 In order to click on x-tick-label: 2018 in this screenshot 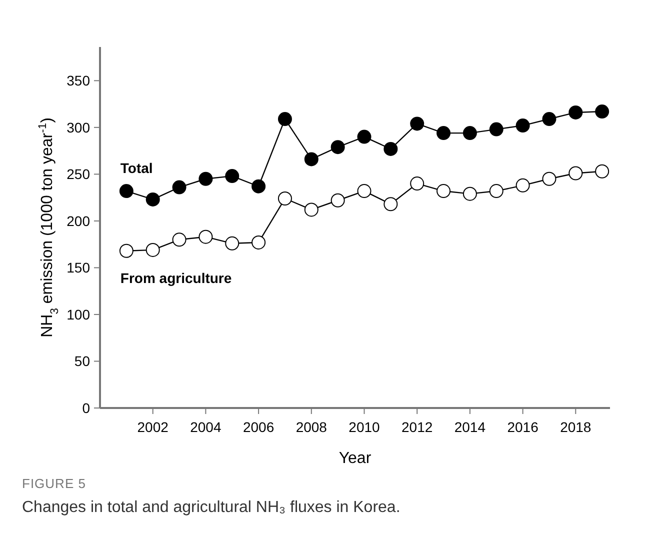, I will do `click(576, 427)`.